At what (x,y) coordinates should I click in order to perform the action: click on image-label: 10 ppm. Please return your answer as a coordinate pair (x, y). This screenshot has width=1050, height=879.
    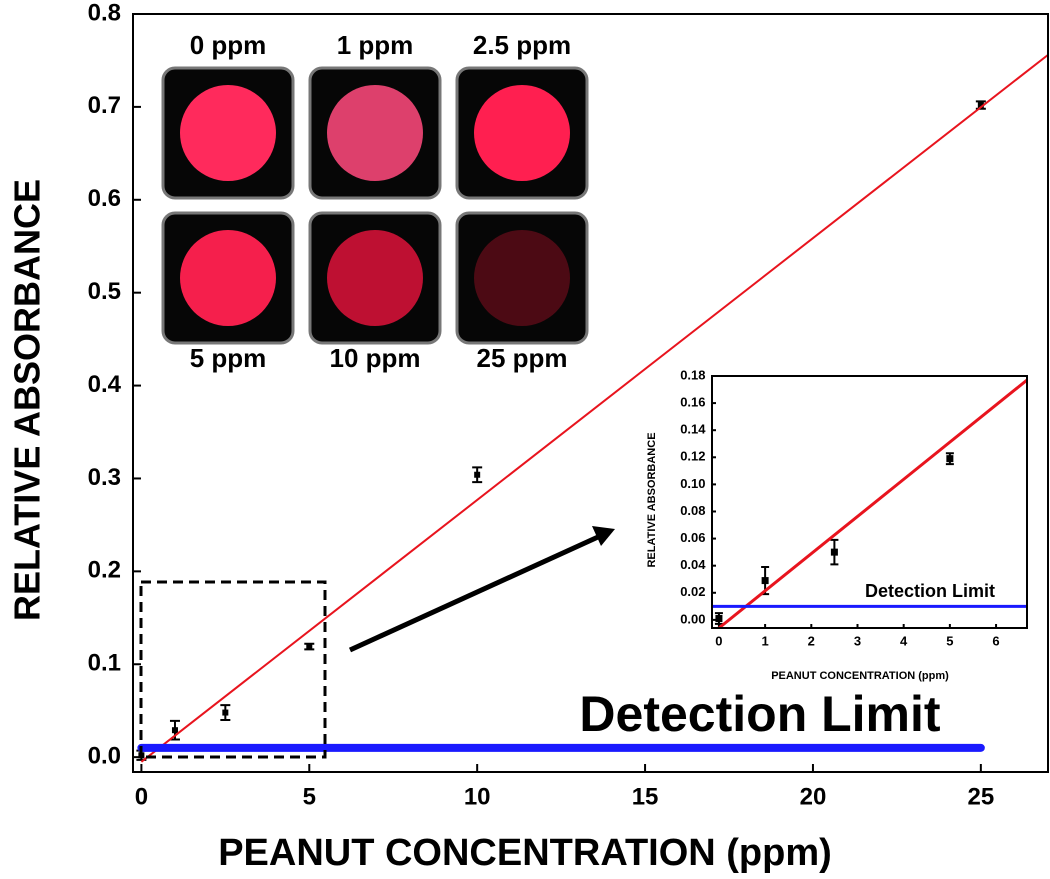
    Looking at the image, I should click on (374, 358).